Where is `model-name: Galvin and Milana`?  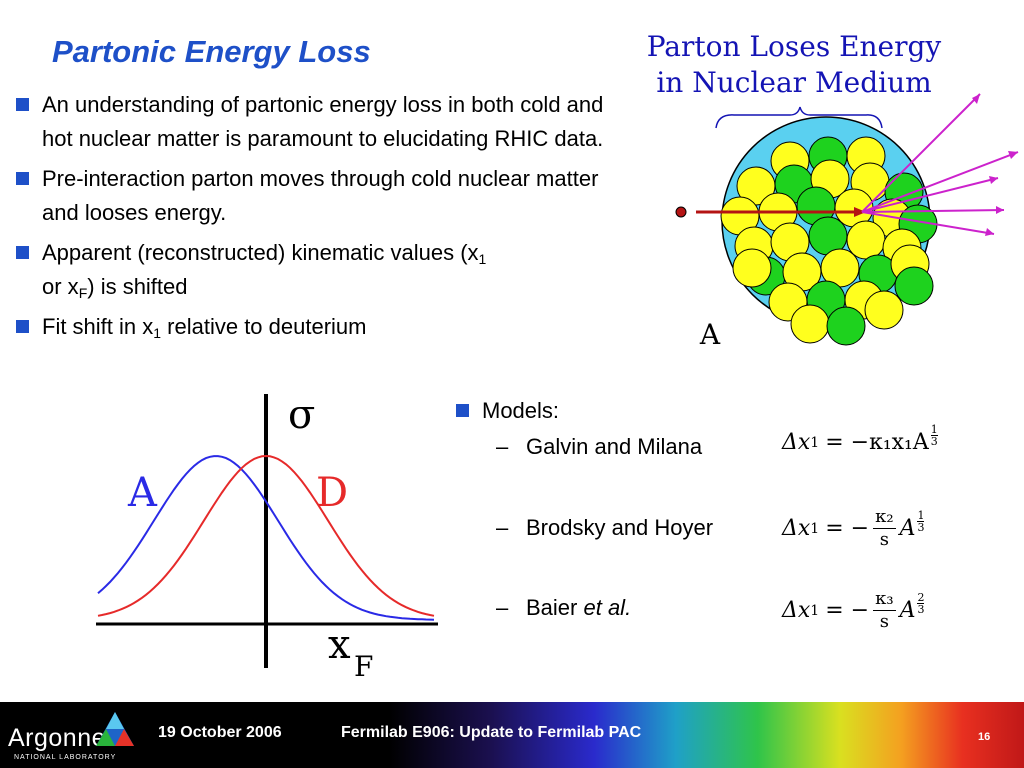
model-name: Galvin and Milana is located at coordinates (614, 446).